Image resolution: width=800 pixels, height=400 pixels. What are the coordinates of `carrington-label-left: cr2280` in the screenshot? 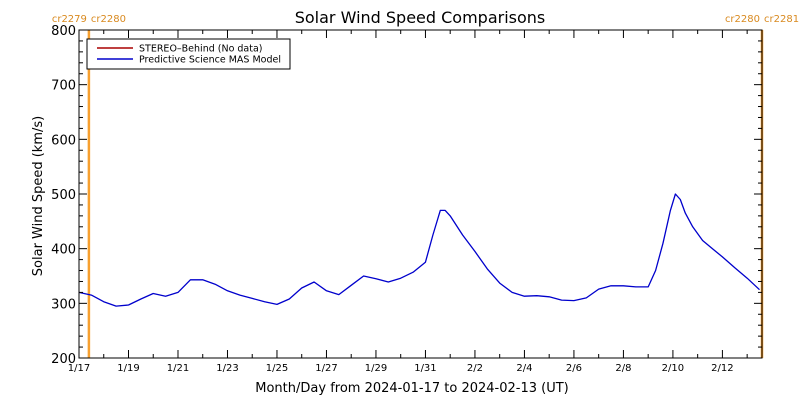 It's located at (742, 19).